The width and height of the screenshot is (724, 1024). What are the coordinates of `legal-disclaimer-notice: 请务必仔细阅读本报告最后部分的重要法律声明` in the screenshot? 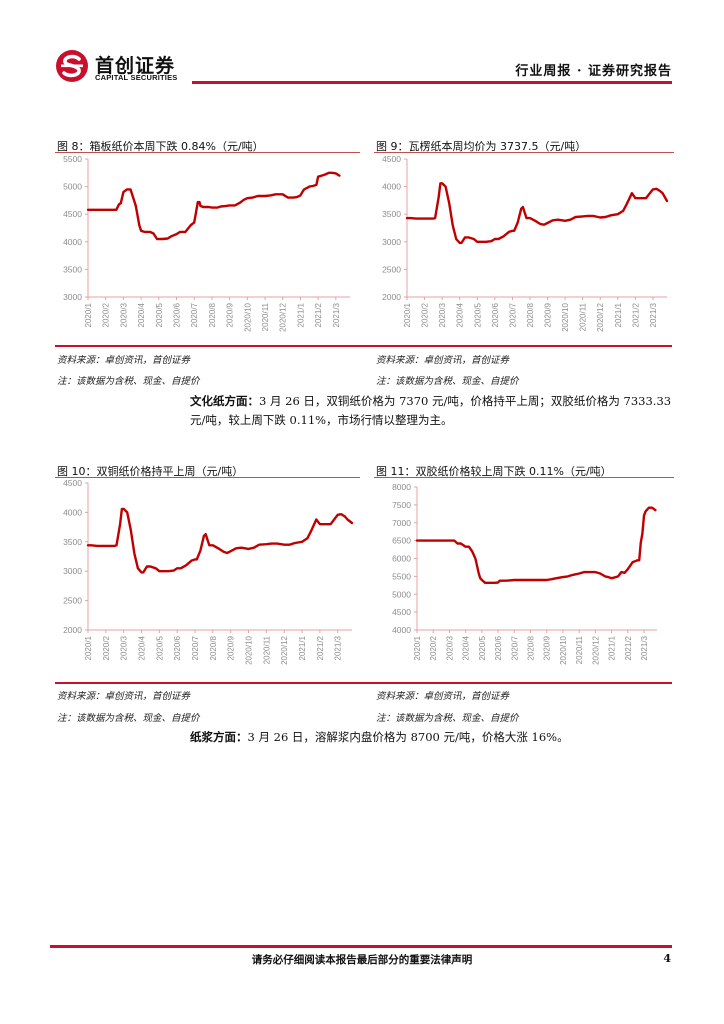 It's located at (362, 960).